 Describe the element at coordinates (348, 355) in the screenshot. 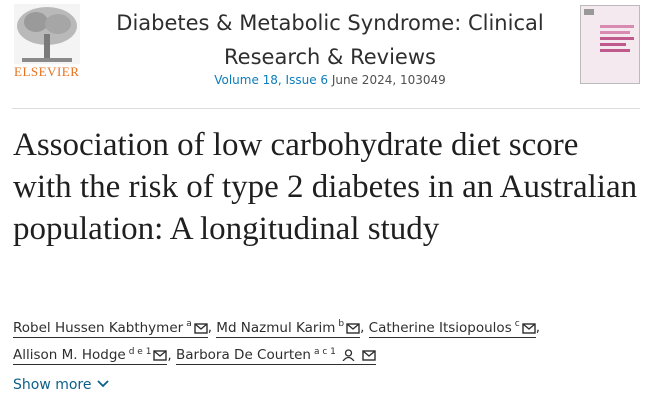

I see `person-icon` at that location.